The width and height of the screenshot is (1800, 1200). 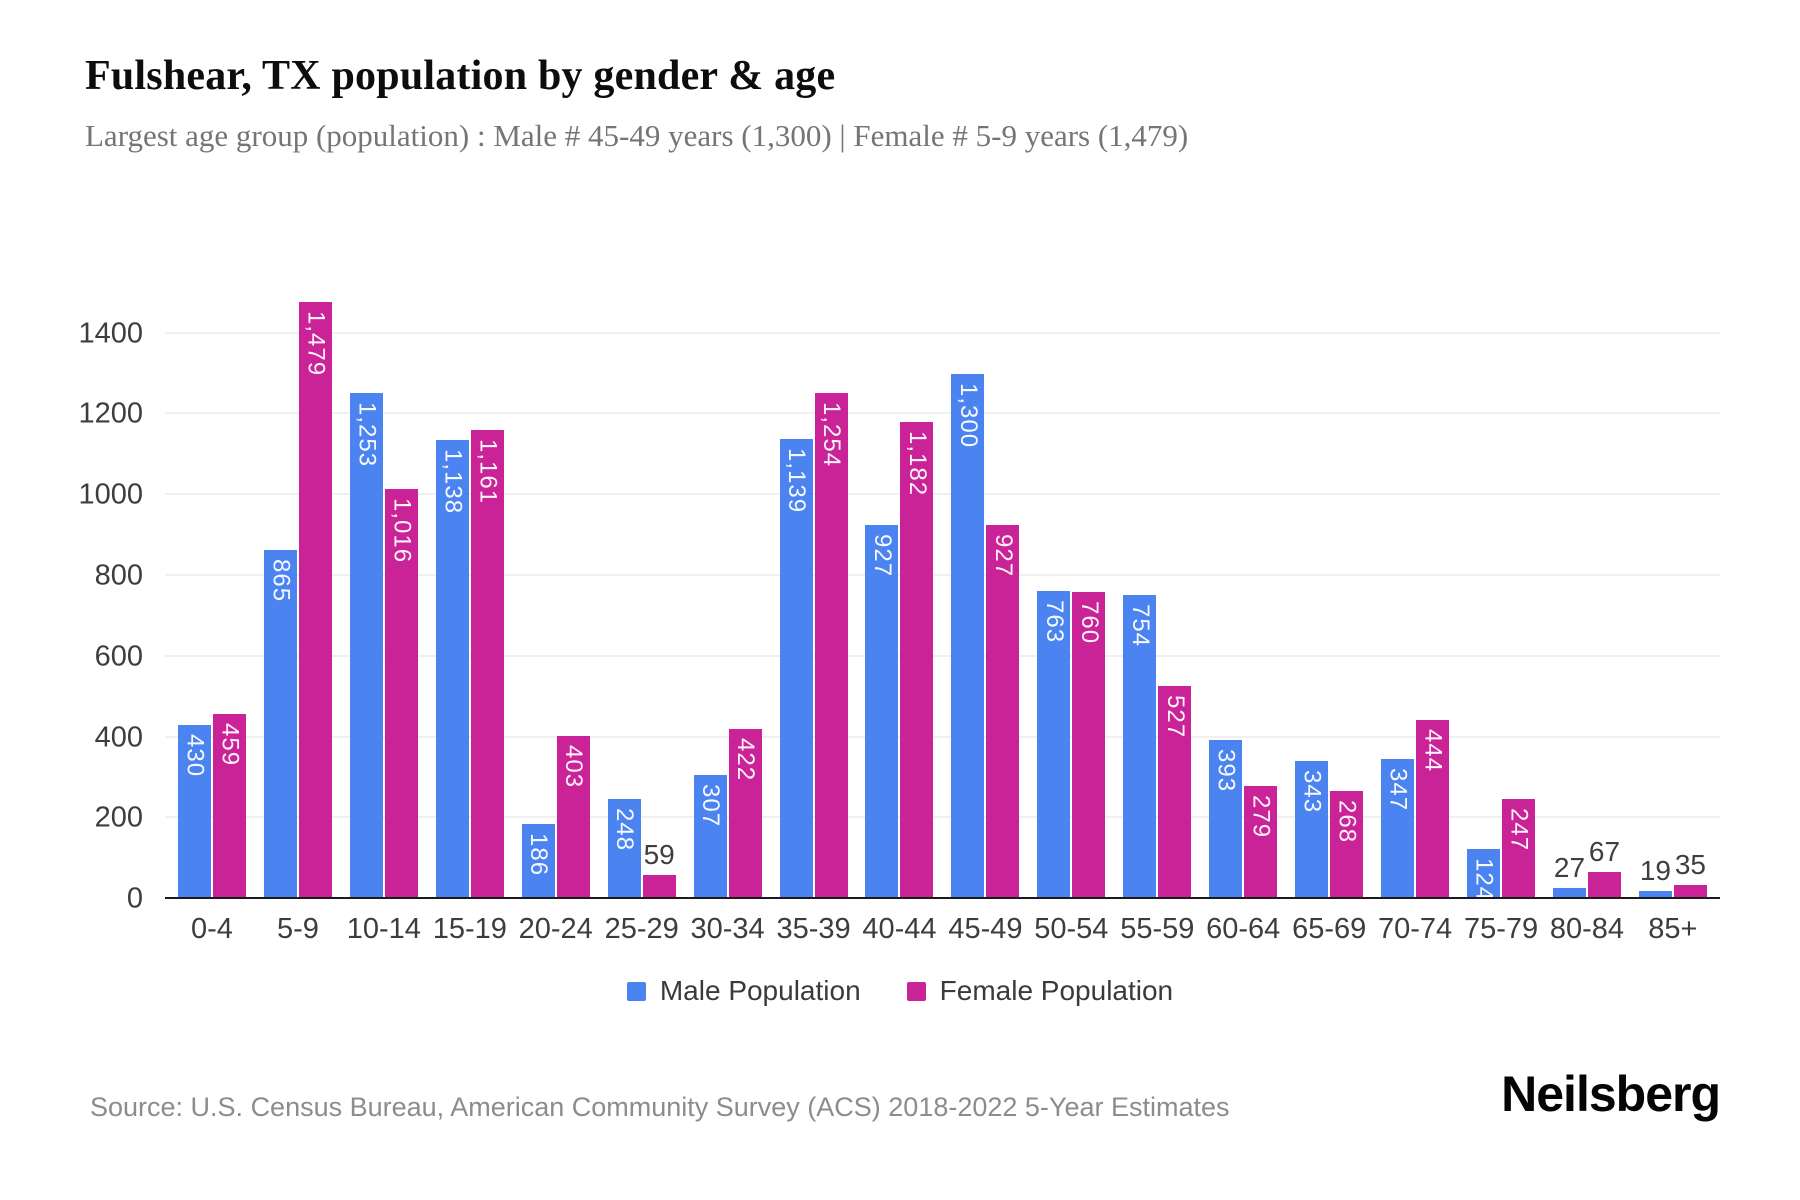 I want to click on bar-male-25-29: 248, so click(x=624, y=848).